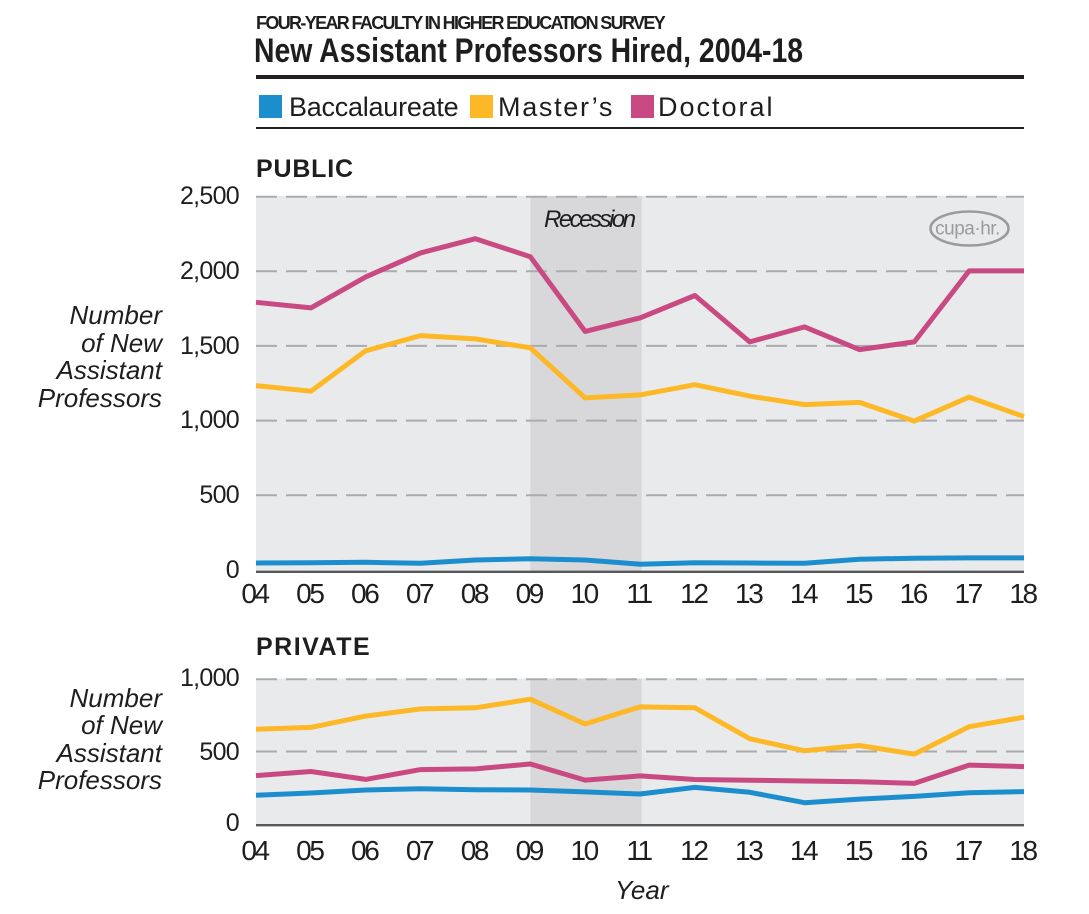  What do you see at coordinates (967, 229) in the screenshot?
I see `svg-text: cupa·hr.` at bounding box center [967, 229].